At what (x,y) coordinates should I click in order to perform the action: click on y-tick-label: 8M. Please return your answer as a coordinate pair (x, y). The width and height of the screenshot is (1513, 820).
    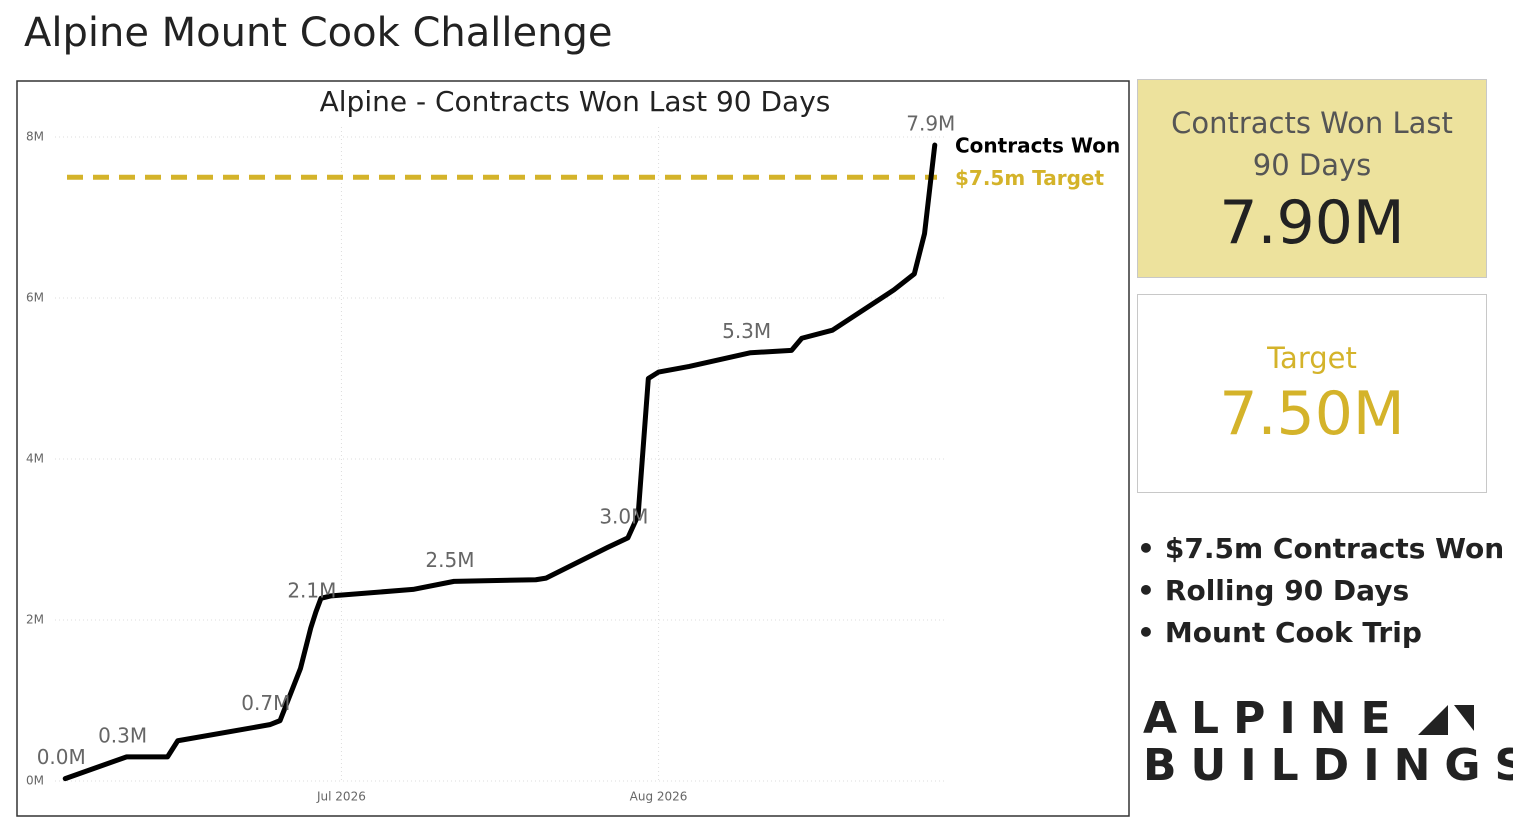
    Looking at the image, I should click on (35, 137).